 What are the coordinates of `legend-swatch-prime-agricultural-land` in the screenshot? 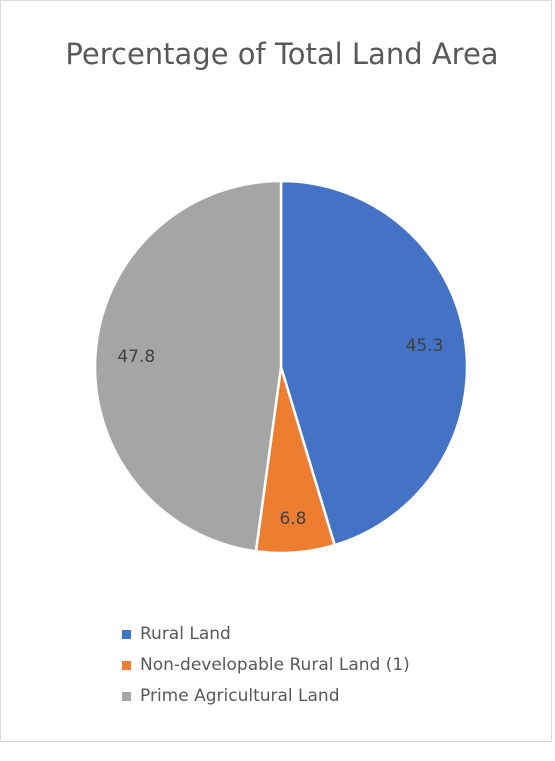 It's located at (126, 696).